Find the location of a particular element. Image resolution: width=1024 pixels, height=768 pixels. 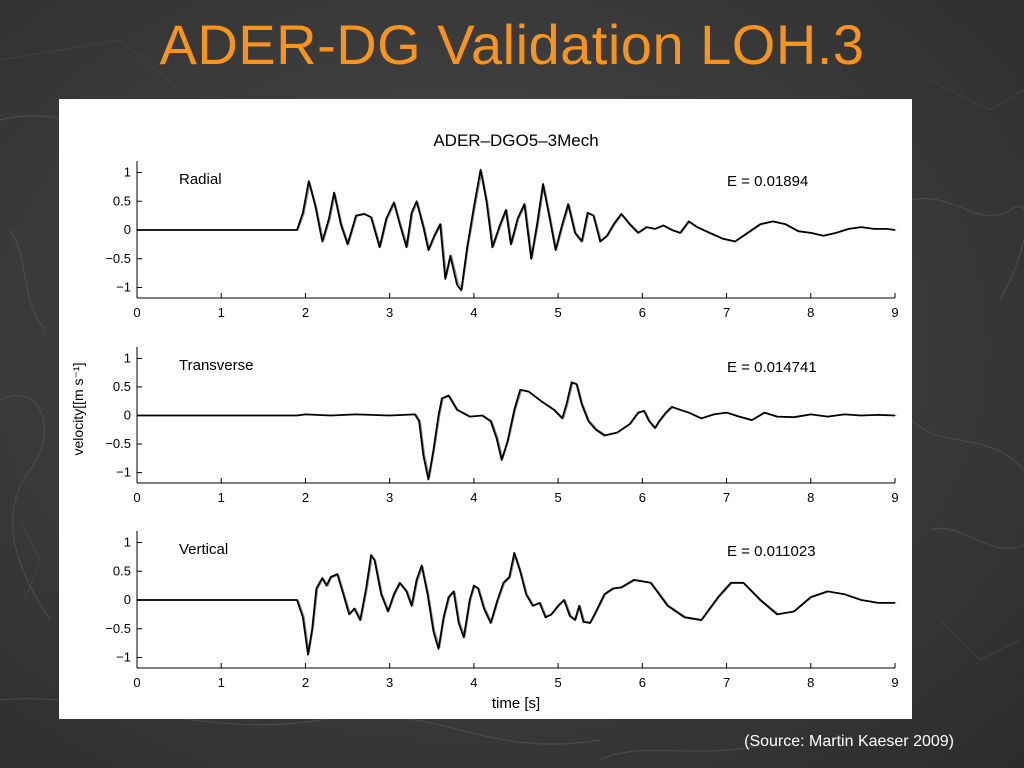

panel-name: Transverse is located at coordinates (216, 365).